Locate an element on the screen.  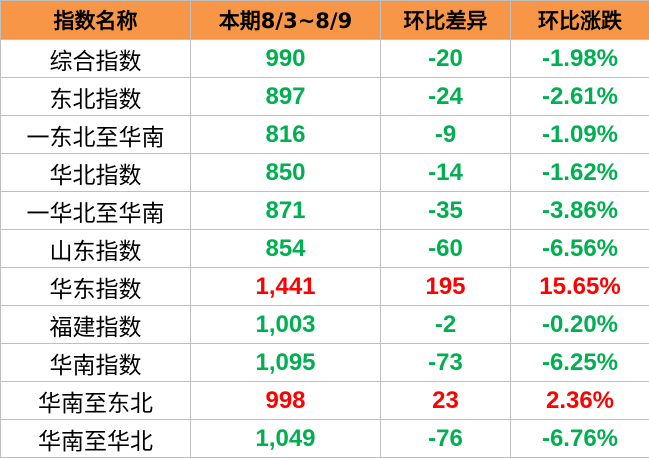
row-value: 816 is located at coordinates (286, 135).